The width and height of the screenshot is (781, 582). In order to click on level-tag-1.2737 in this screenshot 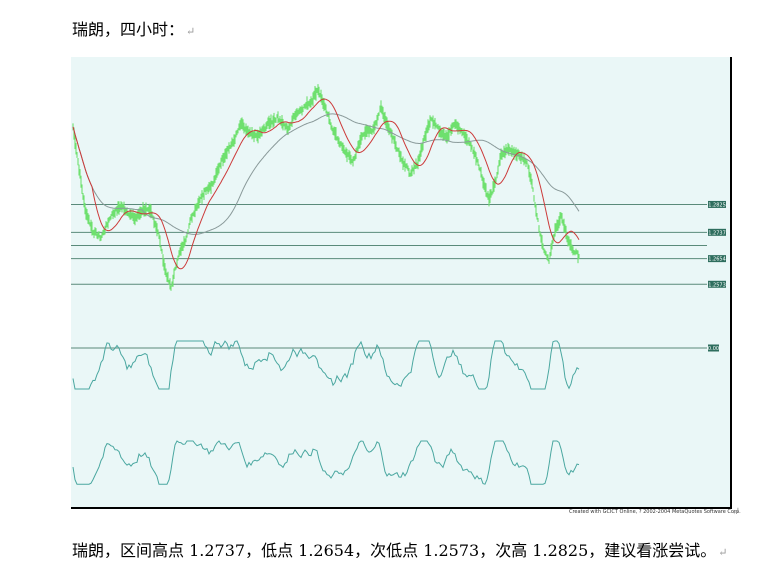, I will do `click(717, 232)`.